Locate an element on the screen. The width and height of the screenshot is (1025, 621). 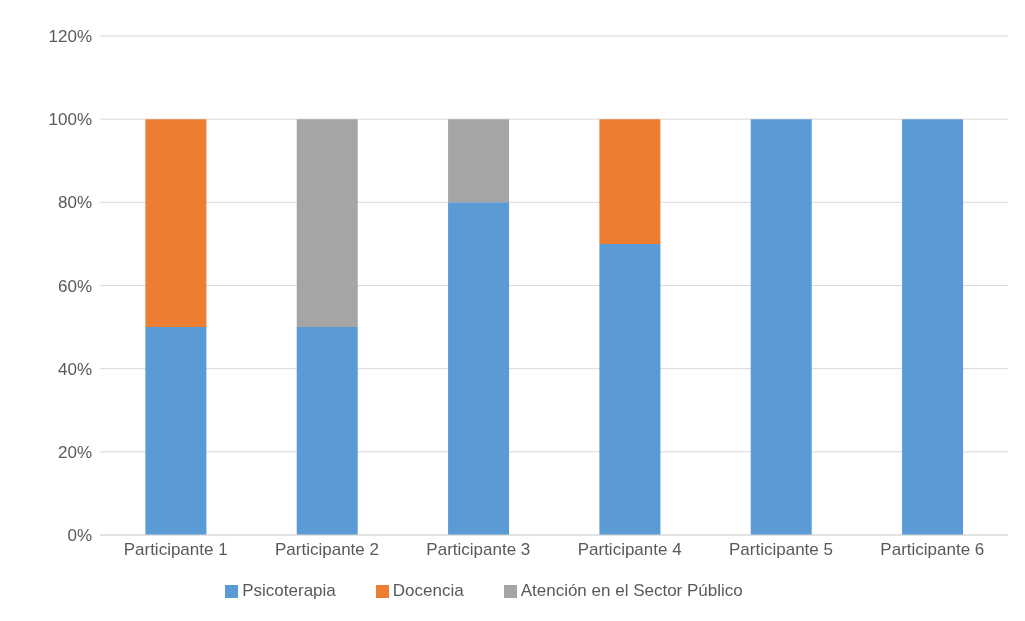
y-tick-label: 100% is located at coordinates (70, 120).